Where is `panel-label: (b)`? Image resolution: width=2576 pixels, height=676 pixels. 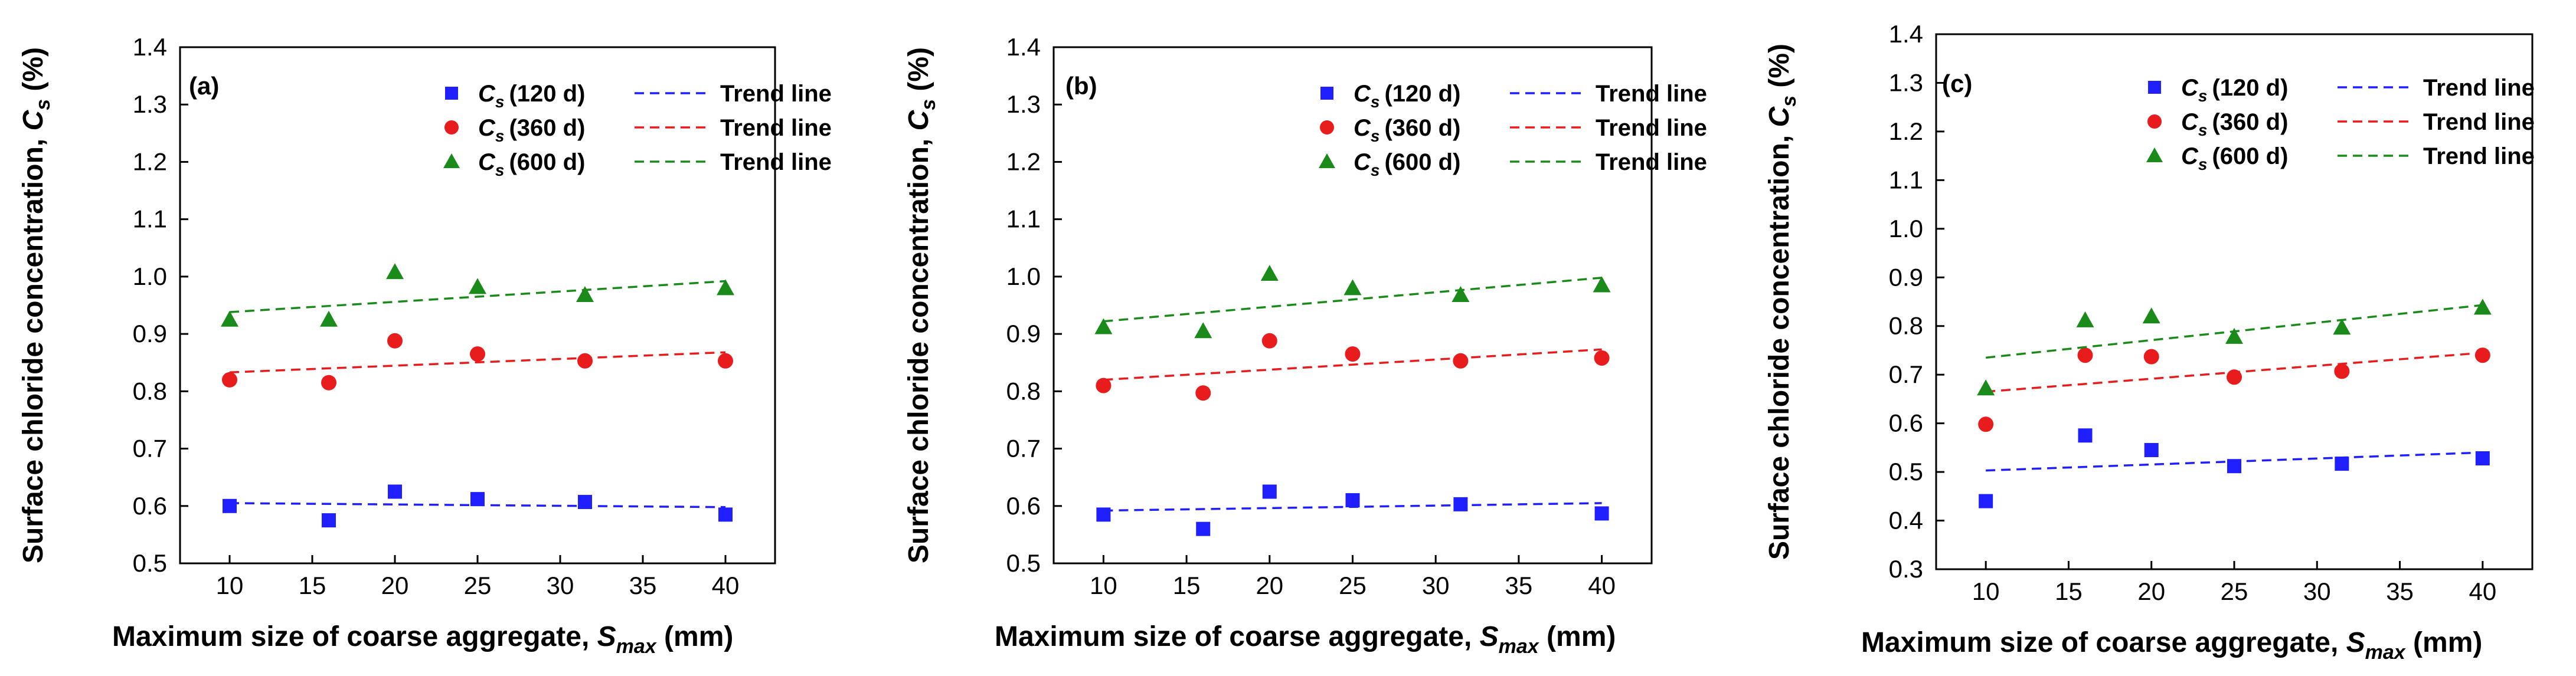 panel-label: (b) is located at coordinates (1081, 86).